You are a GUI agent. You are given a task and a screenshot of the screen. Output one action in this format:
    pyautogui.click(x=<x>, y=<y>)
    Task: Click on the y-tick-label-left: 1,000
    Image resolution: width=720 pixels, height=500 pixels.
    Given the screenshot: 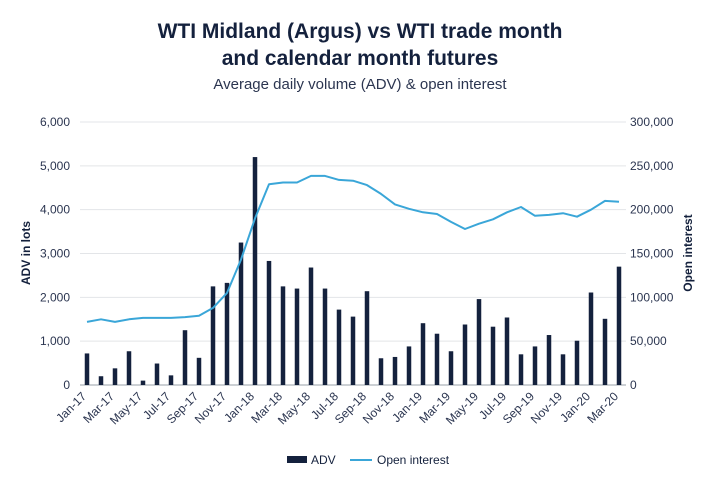 What is the action you would take?
    pyautogui.click(x=55, y=341)
    